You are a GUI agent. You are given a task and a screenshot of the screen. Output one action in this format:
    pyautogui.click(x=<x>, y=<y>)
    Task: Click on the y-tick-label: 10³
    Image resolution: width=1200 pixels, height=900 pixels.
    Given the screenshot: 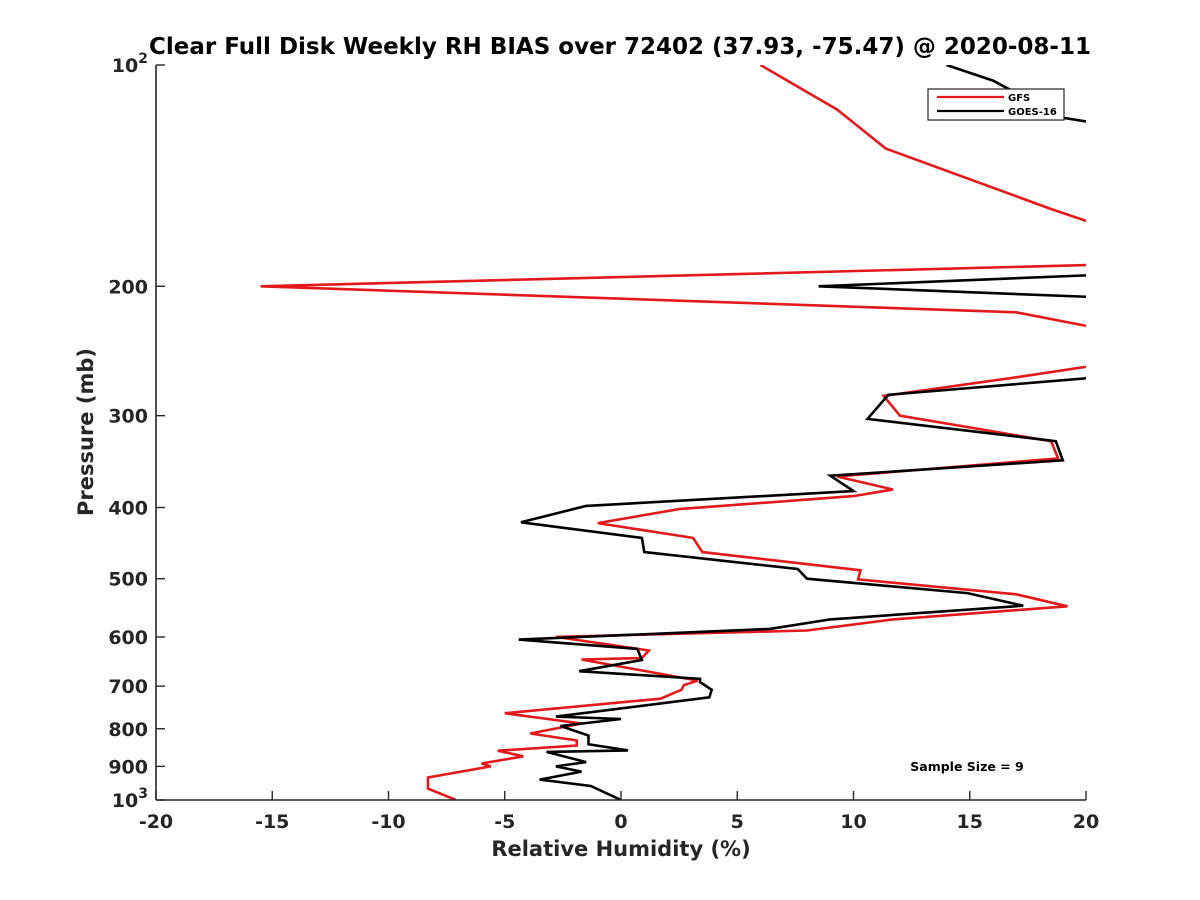 What is the action you would take?
    pyautogui.click(x=130, y=799)
    